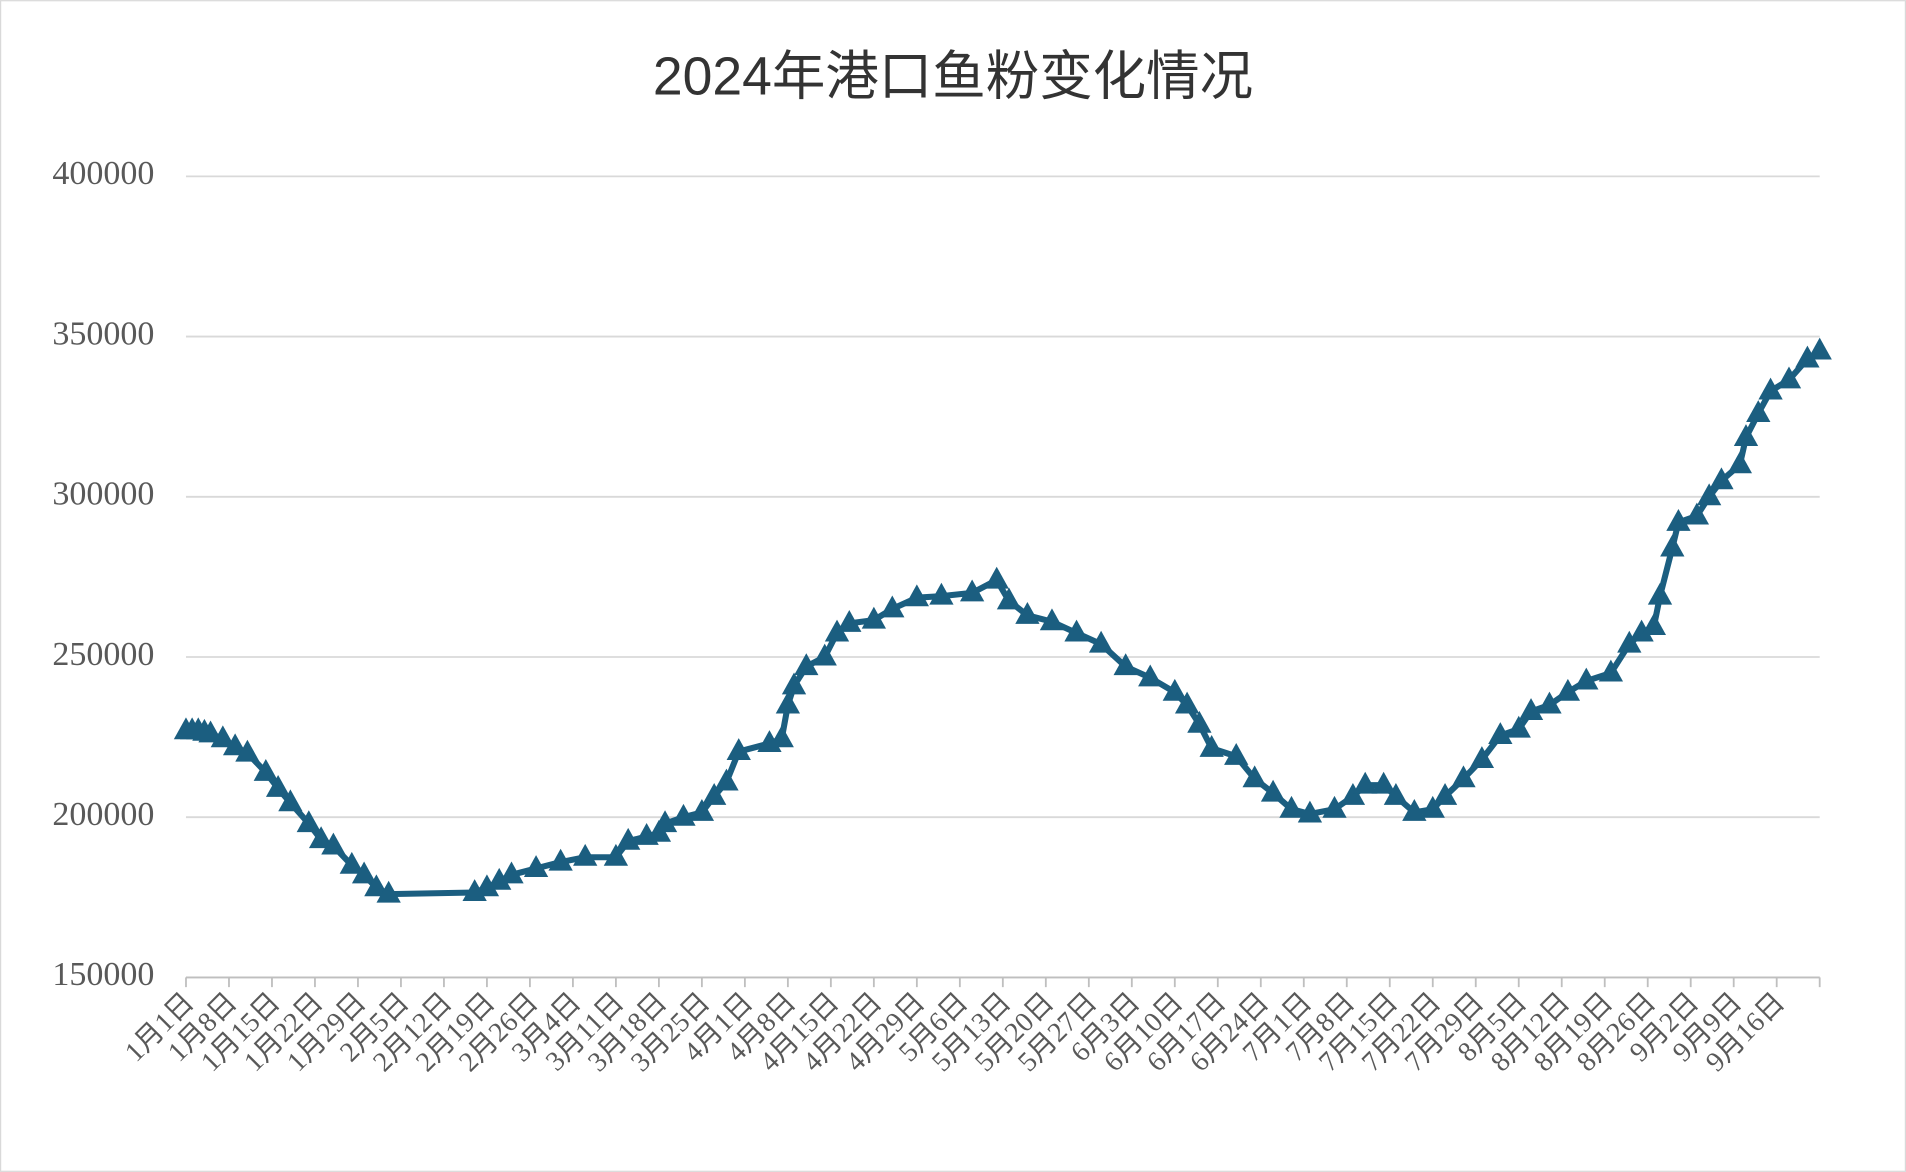 The height and width of the screenshot is (1172, 1906). What do you see at coordinates (953, 76) in the screenshot?
I see `chart-title: 2024年港口鱼粉变化情况` at bounding box center [953, 76].